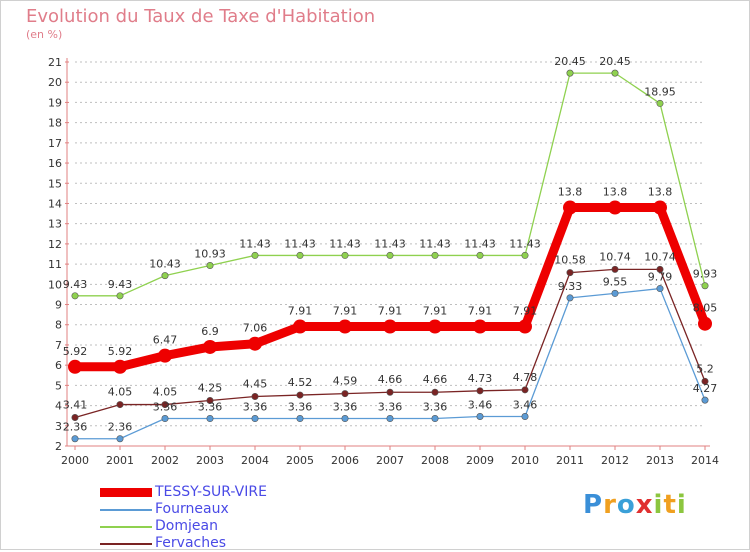 This screenshot has width=750, height=552. I want to click on y-tick-label: 13, so click(55, 224).